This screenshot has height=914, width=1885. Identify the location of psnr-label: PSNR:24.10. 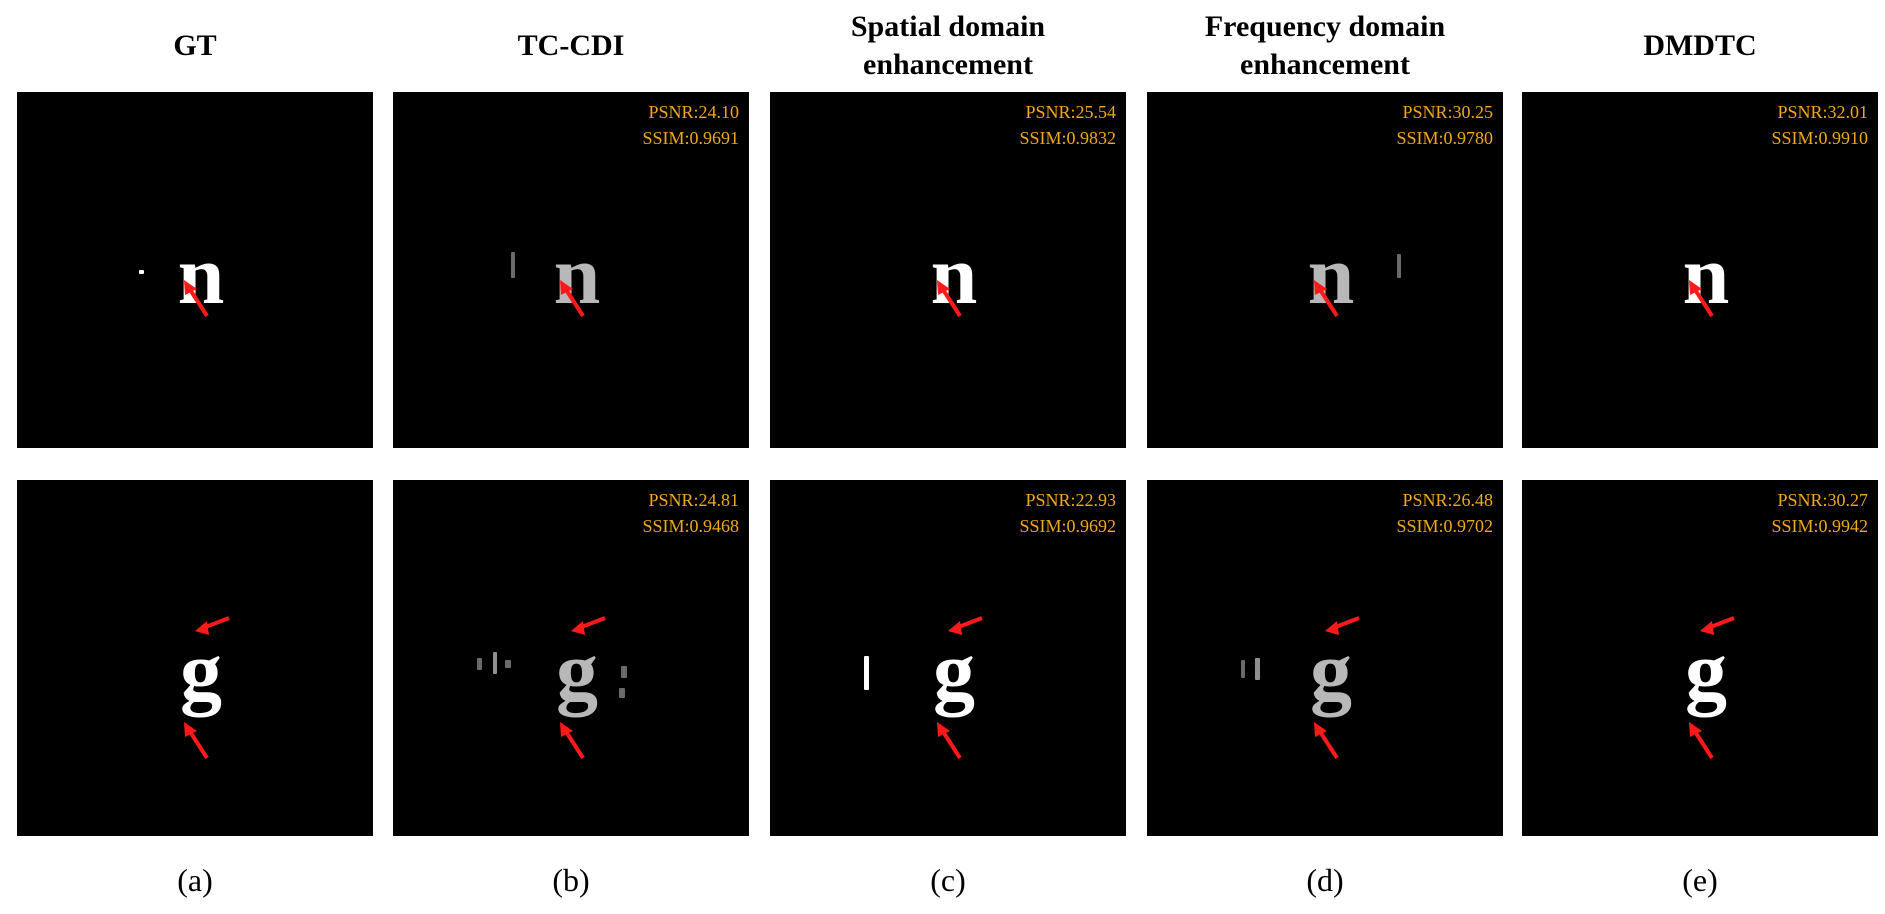
(693, 112).